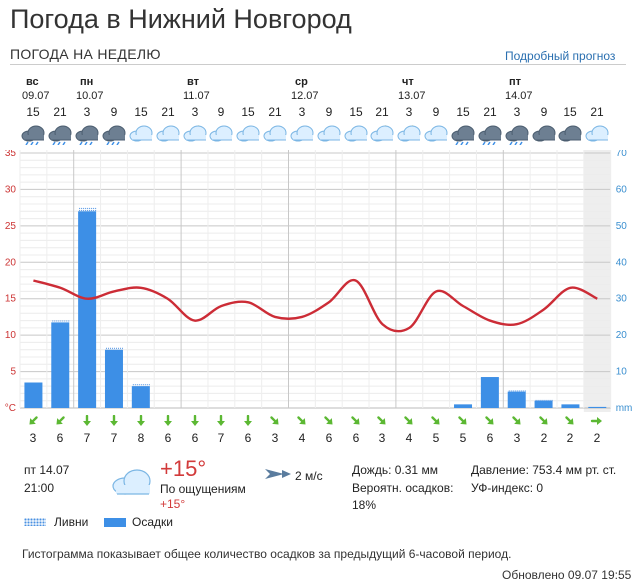 This screenshot has height=584, width=640. I want to click on feels-like-label: По ощущениям, so click(203, 489).